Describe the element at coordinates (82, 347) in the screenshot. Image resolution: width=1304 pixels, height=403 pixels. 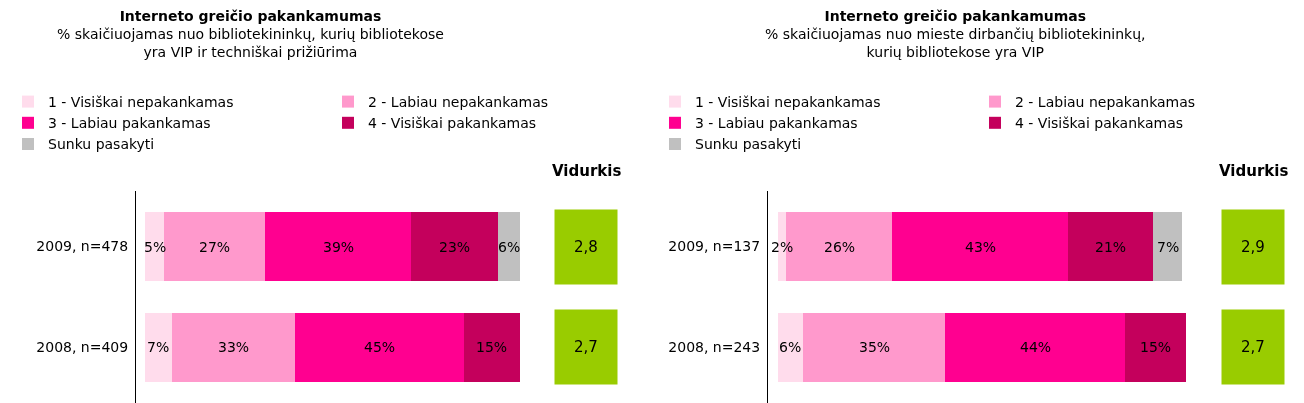
I see `y-tick-label: 2008, n=409` at that location.